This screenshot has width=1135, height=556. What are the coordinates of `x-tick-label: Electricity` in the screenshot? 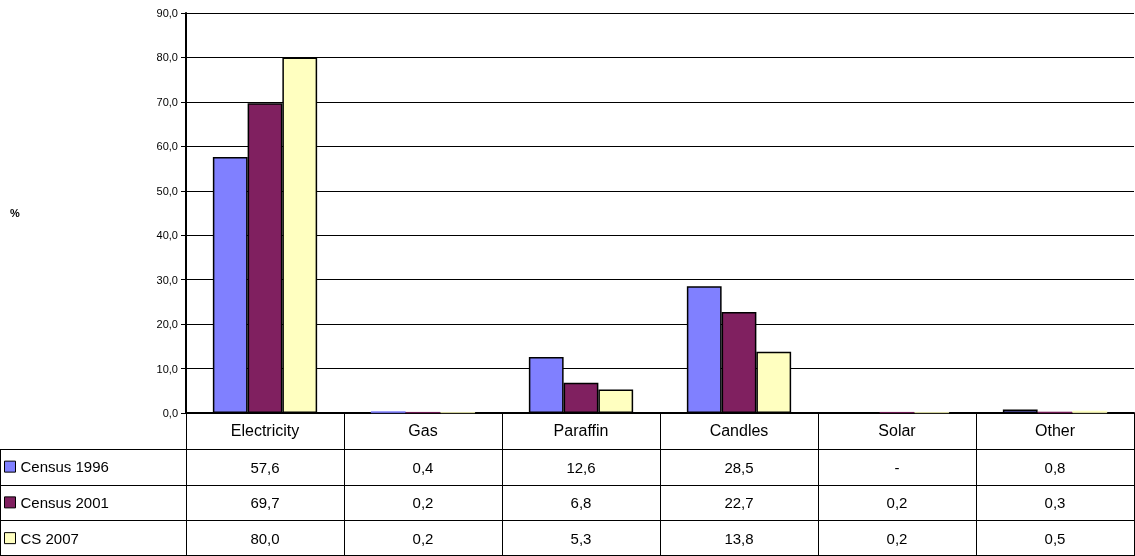 It's located at (265, 431).